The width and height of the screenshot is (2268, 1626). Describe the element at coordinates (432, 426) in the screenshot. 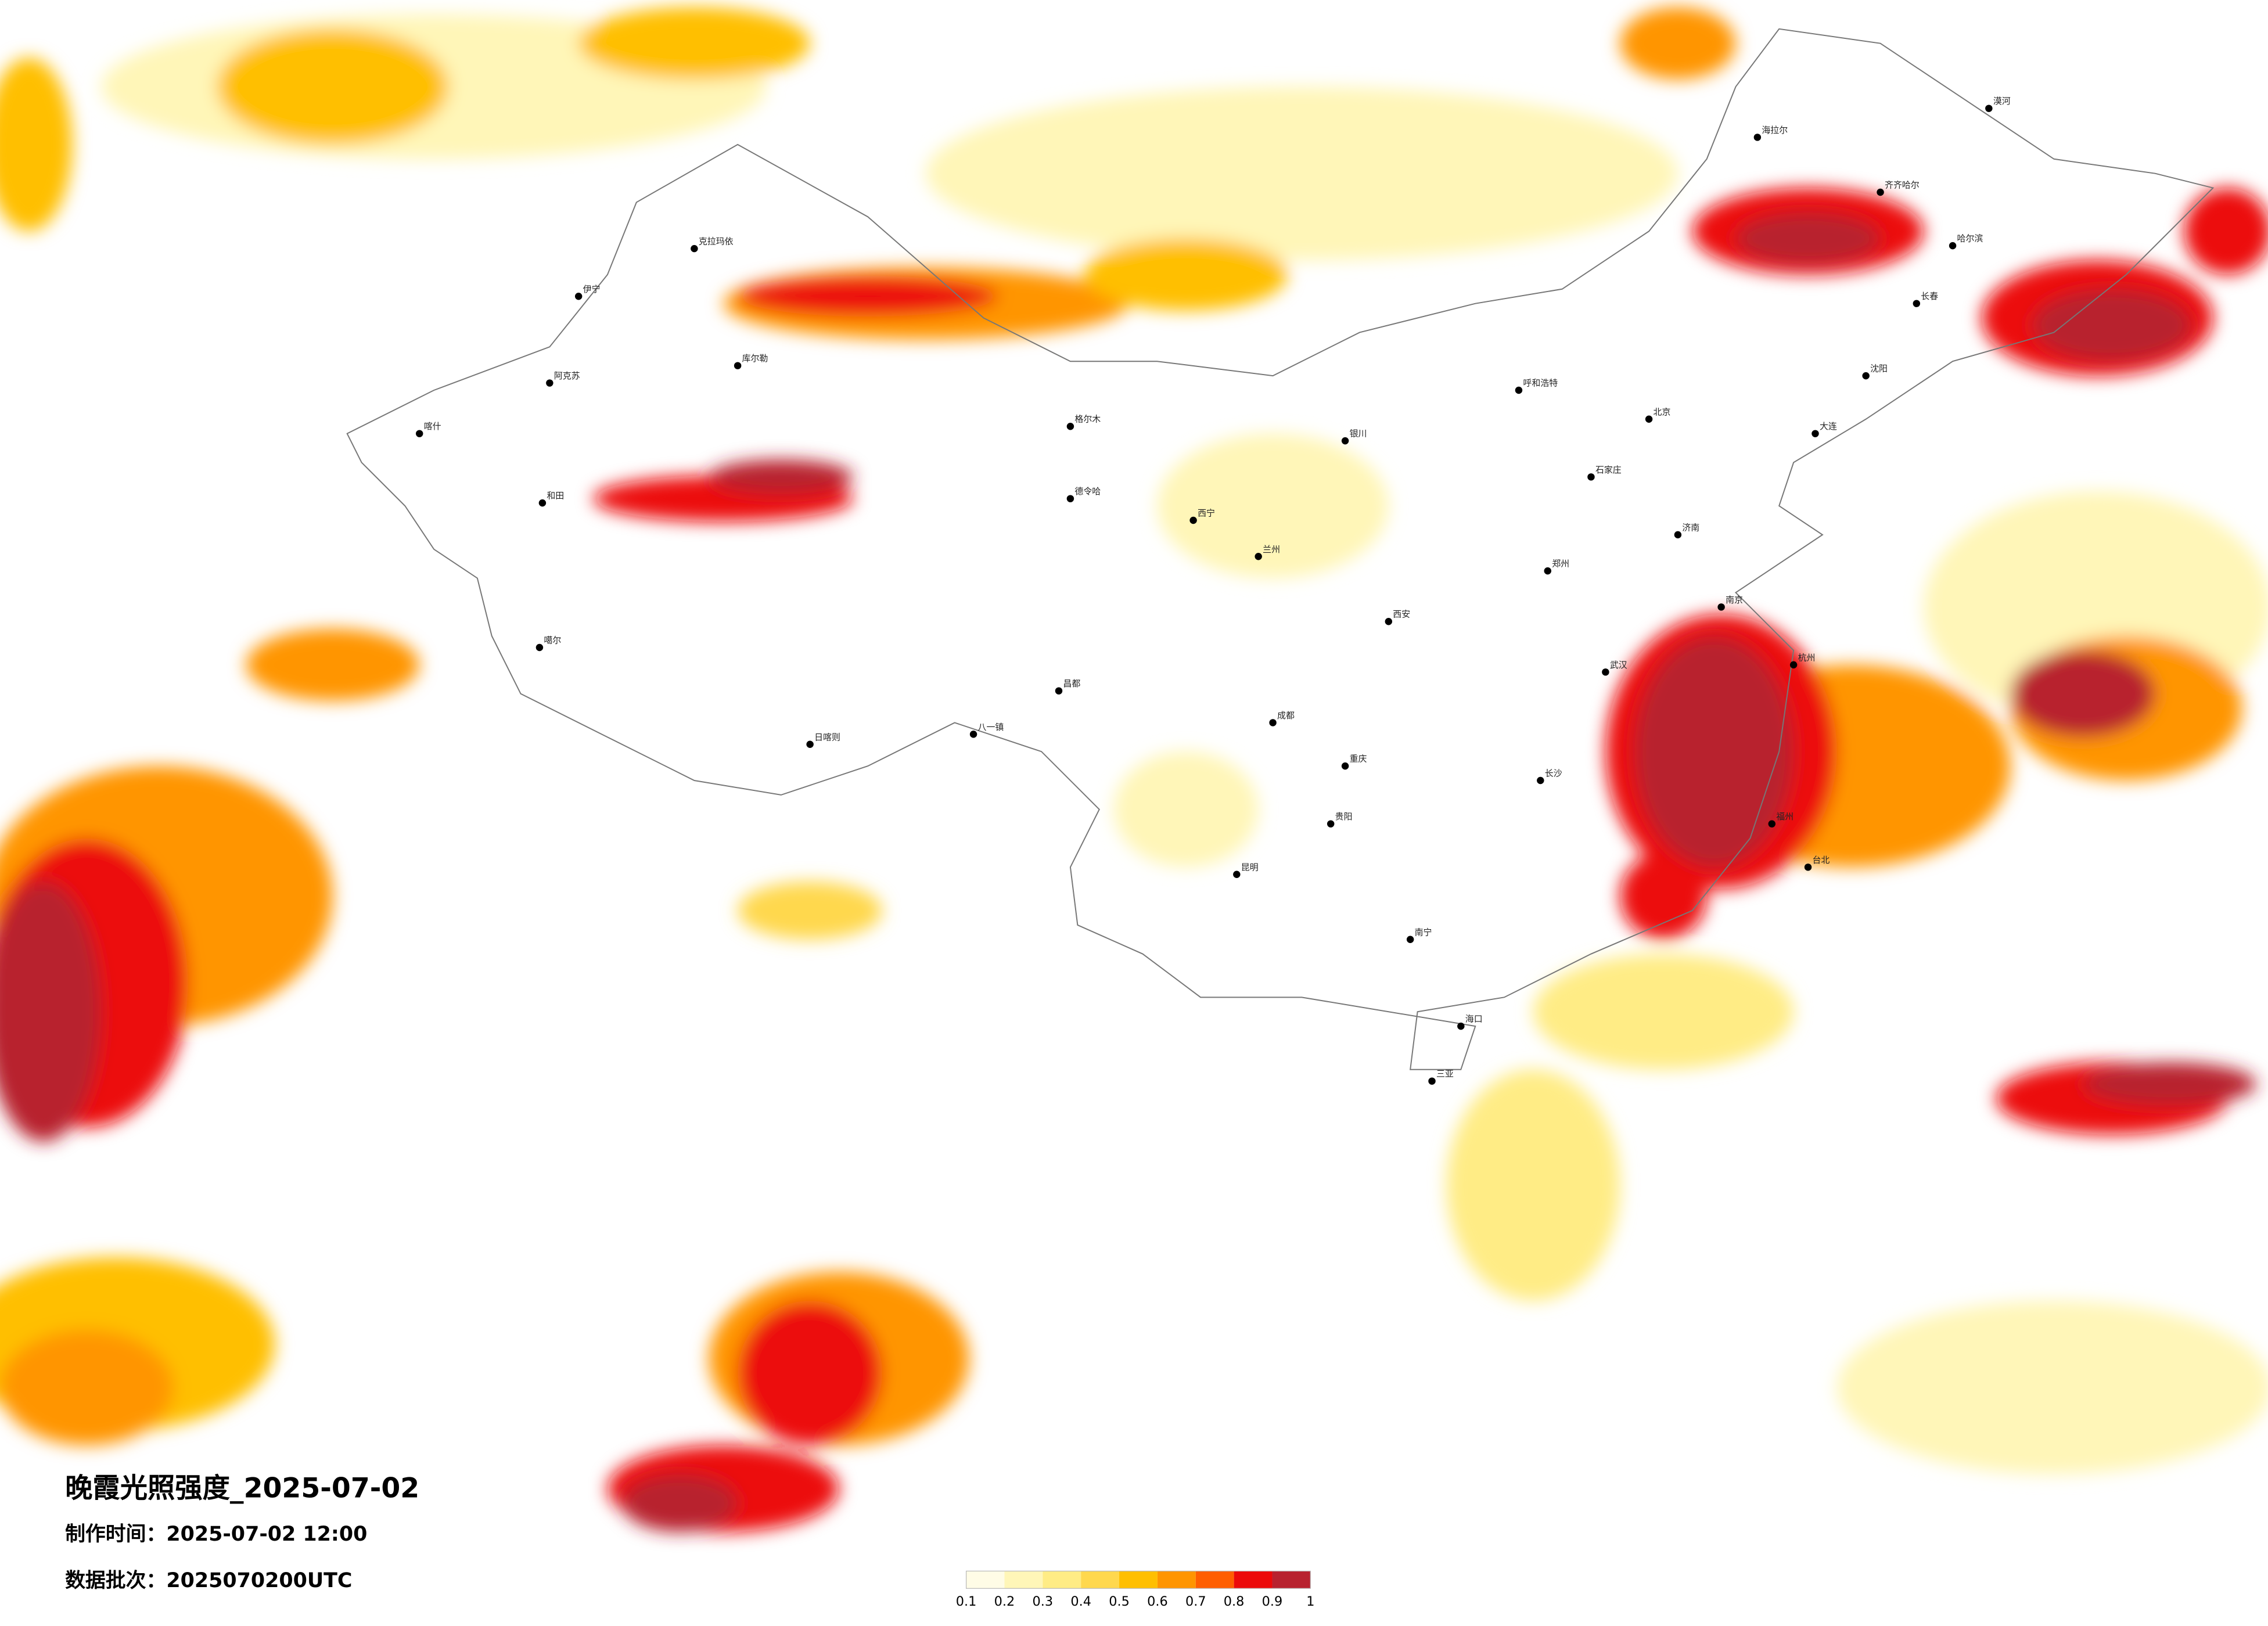

I see `city-label: 喀什` at that location.